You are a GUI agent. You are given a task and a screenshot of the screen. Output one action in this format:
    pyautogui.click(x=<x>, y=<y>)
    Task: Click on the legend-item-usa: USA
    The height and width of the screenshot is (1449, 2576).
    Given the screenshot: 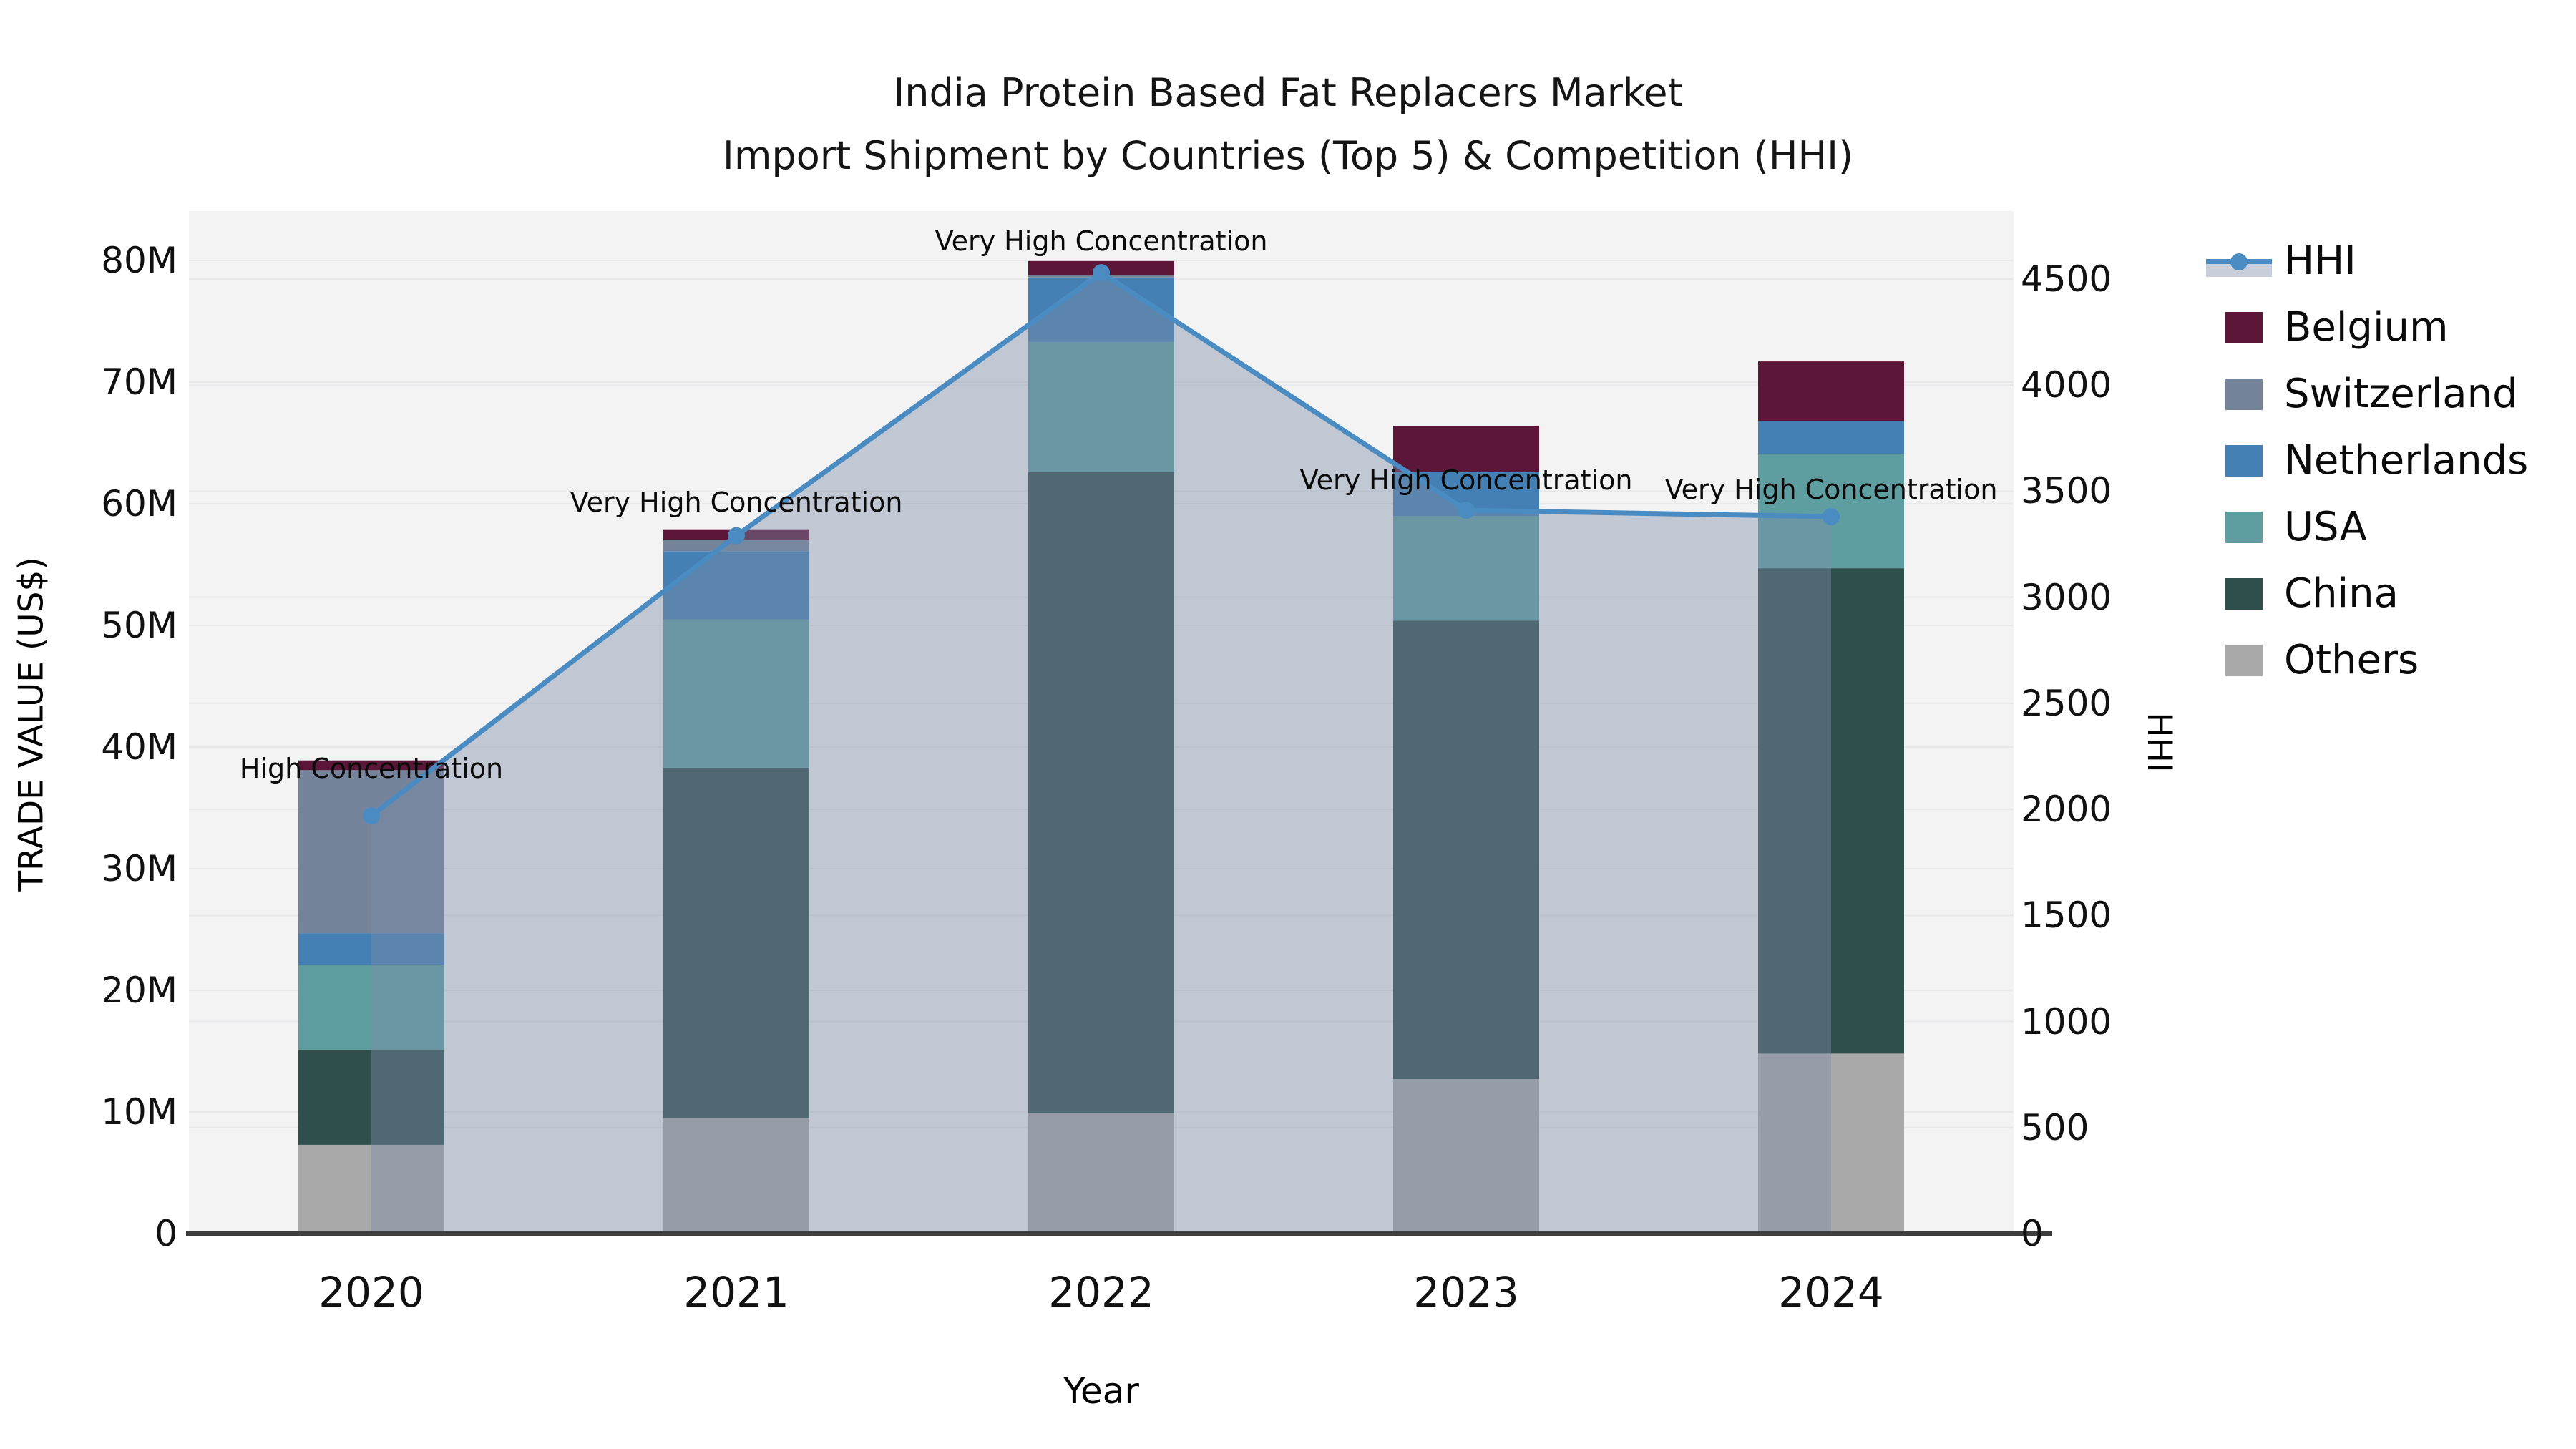 What is the action you would take?
    pyautogui.click(x=2367, y=527)
    